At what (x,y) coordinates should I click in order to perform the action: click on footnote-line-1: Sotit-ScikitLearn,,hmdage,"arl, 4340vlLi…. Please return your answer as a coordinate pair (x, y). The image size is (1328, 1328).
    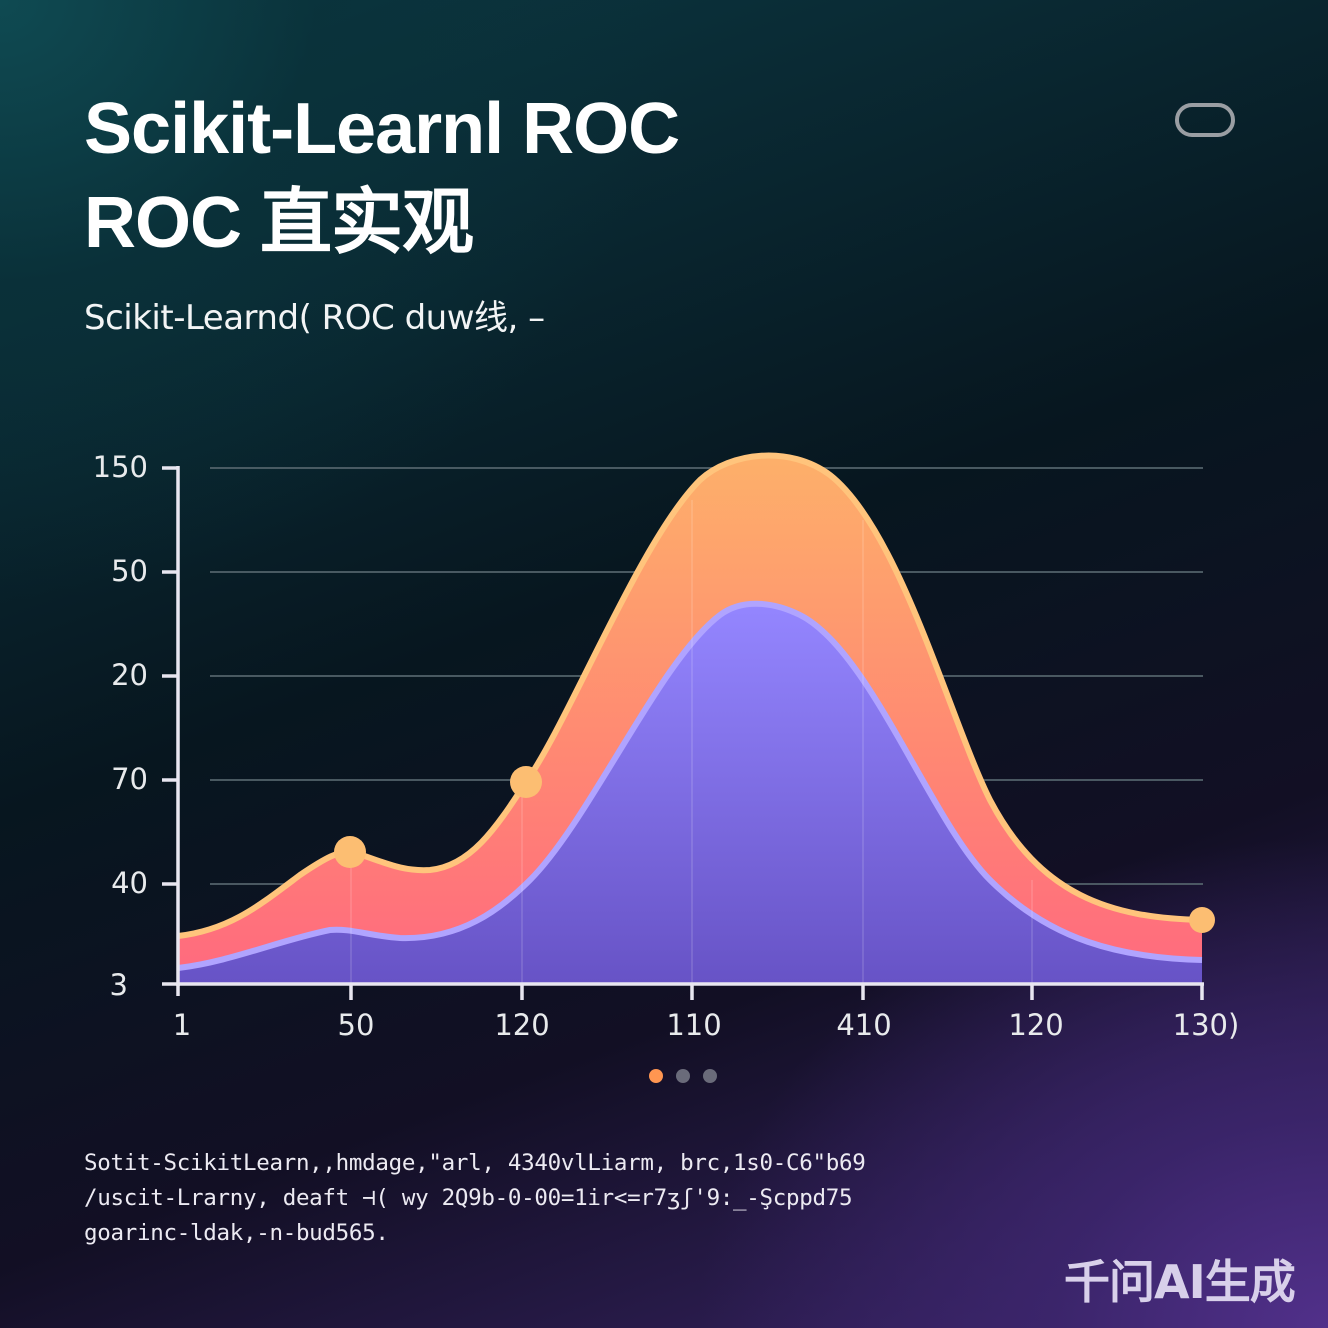
    Looking at the image, I should click on (475, 1163).